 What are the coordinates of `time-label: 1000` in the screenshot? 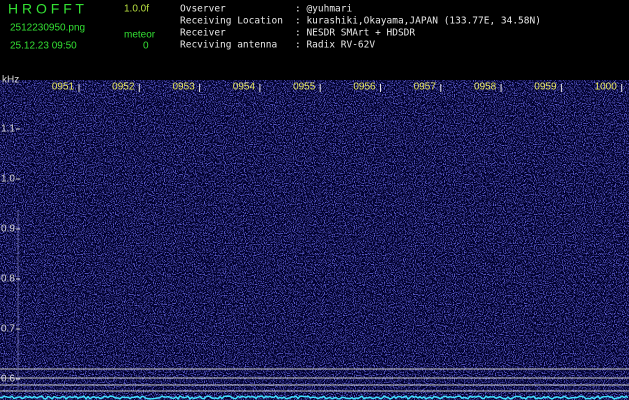 It's located at (606, 87).